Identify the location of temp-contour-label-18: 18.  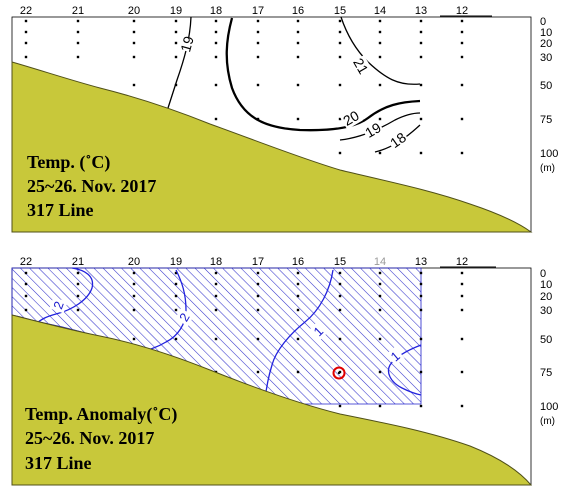
(398, 140).